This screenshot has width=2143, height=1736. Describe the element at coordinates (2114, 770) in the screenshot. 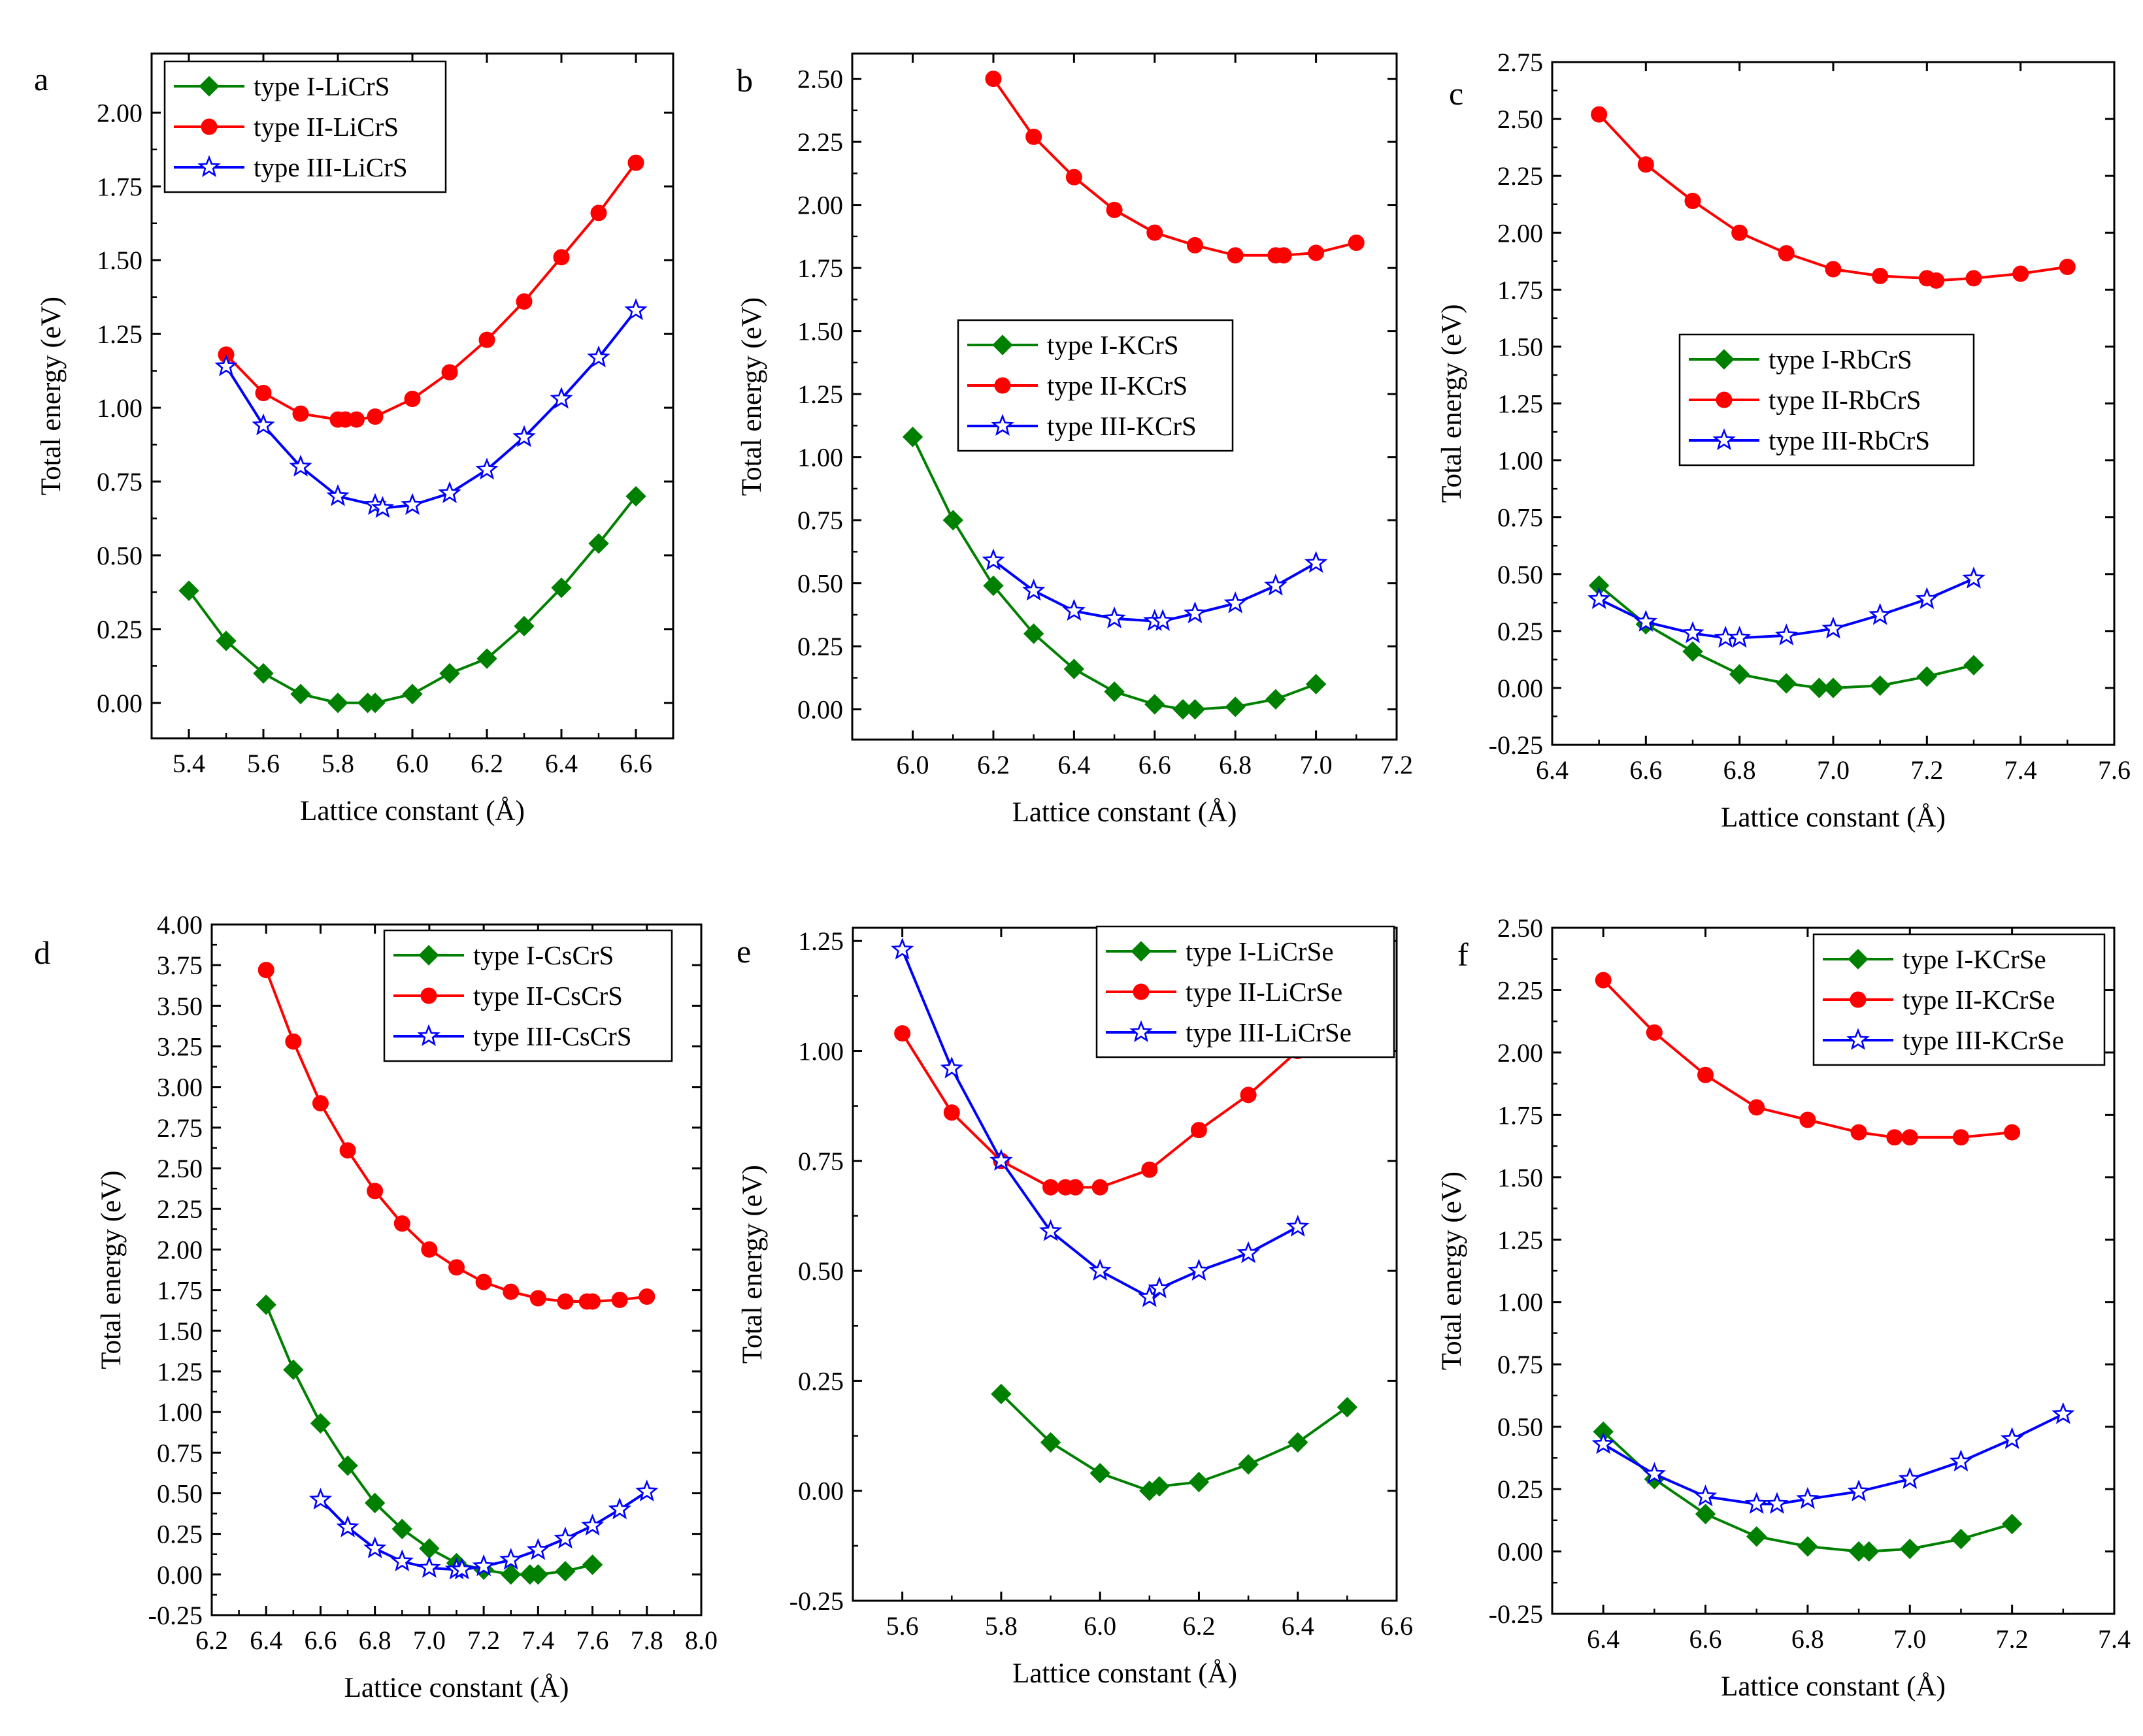

I see `x-tick-label: 7.6` at that location.